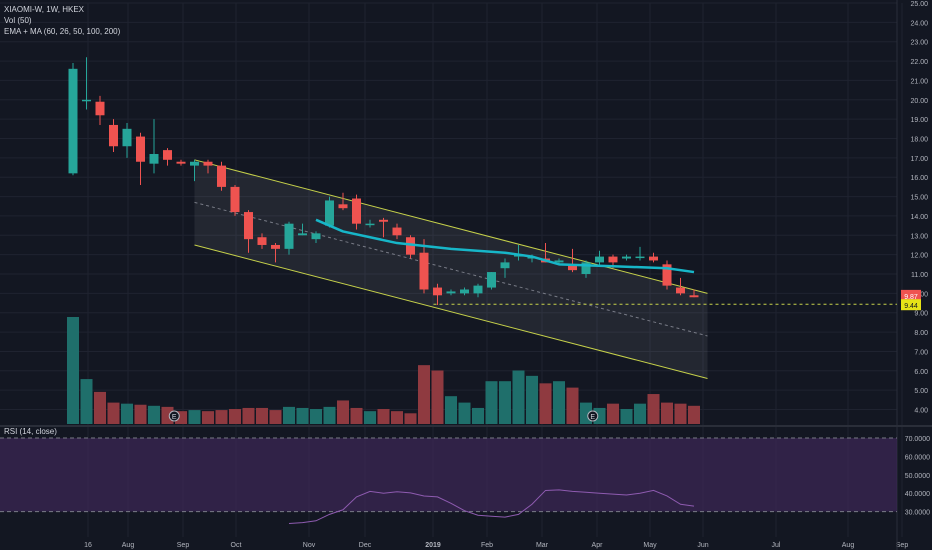 The image size is (932, 550). What do you see at coordinates (919, 23) in the screenshot?
I see `y-tick-label: 24.00` at bounding box center [919, 23].